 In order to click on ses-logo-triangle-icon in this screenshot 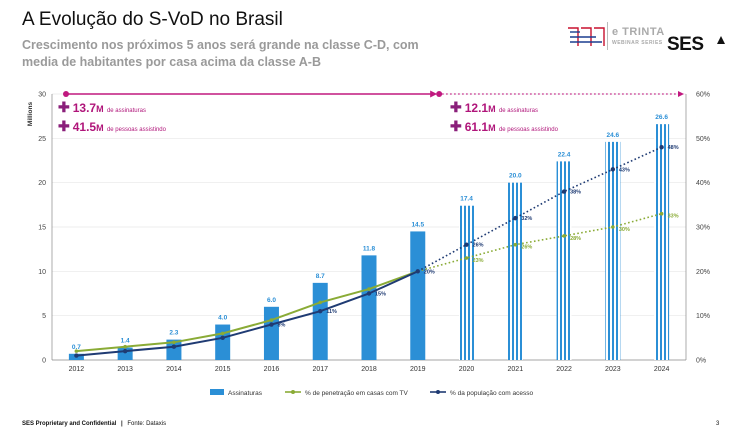, I will do `click(721, 40)`.